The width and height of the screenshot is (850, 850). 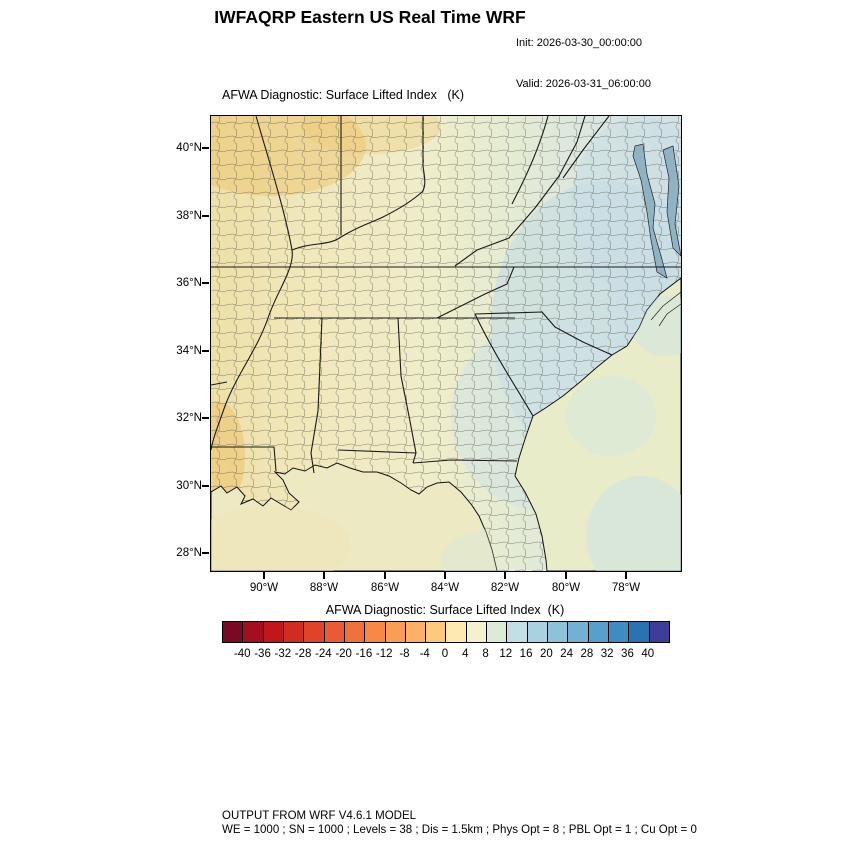 I want to click on x-tick-label: 78°W, so click(x=626, y=588).